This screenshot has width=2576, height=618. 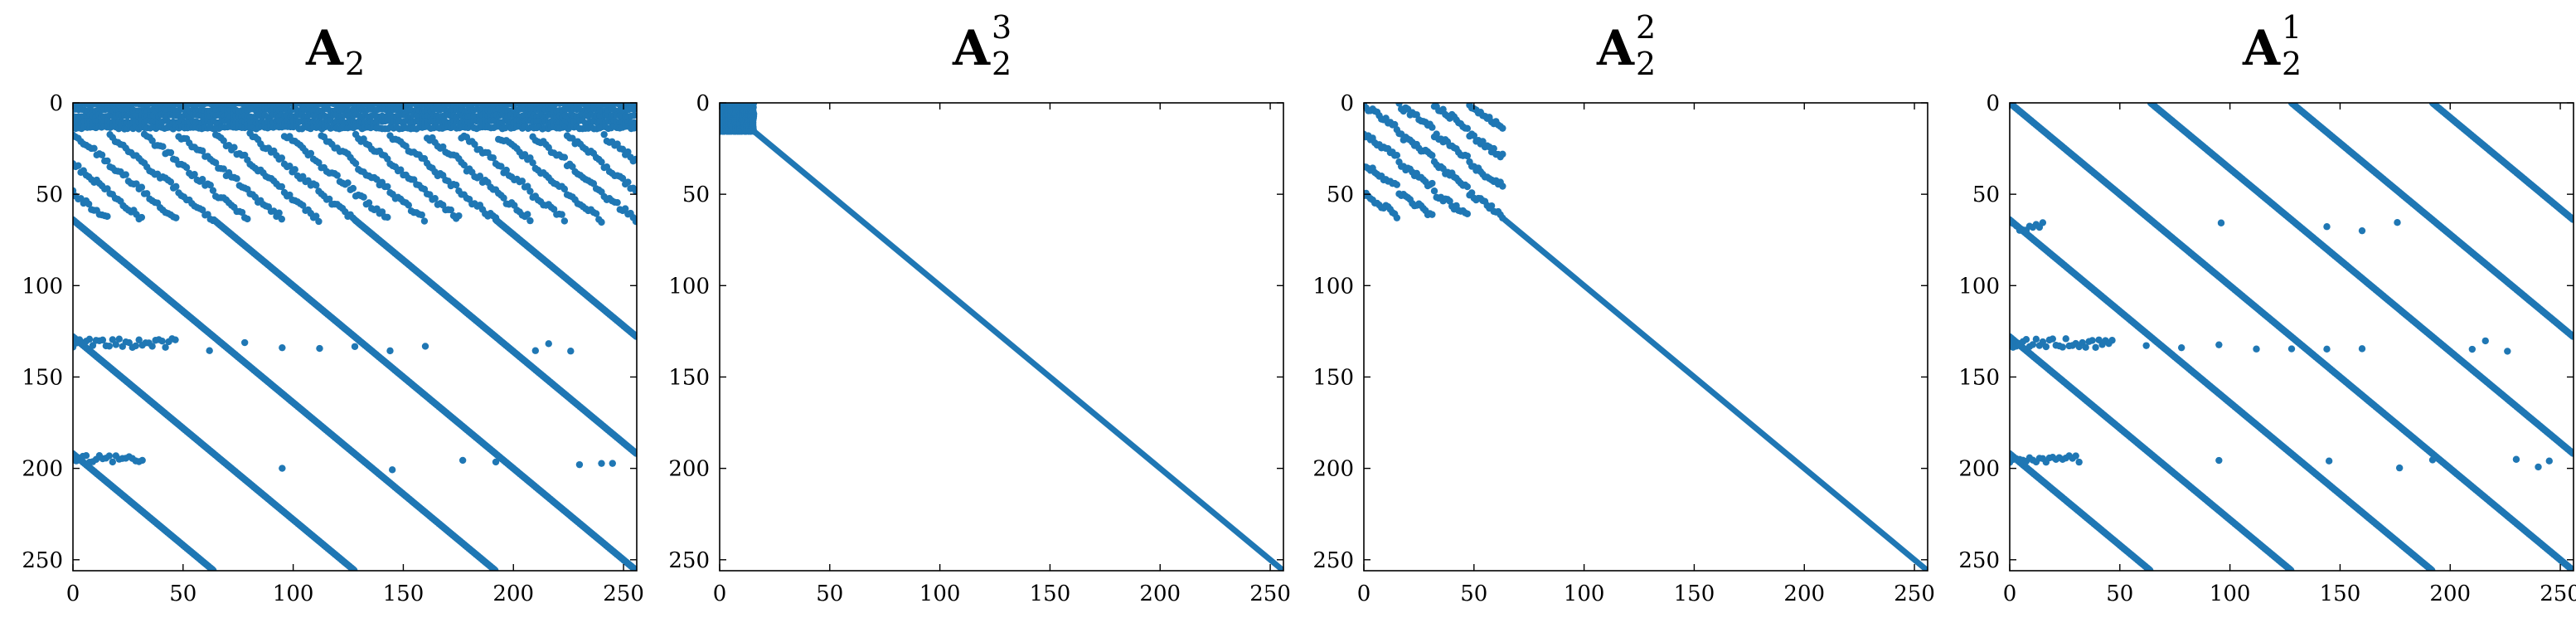 What do you see at coordinates (42, 560) in the screenshot?
I see `y-tick-label: 250` at bounding box center [42, 560].